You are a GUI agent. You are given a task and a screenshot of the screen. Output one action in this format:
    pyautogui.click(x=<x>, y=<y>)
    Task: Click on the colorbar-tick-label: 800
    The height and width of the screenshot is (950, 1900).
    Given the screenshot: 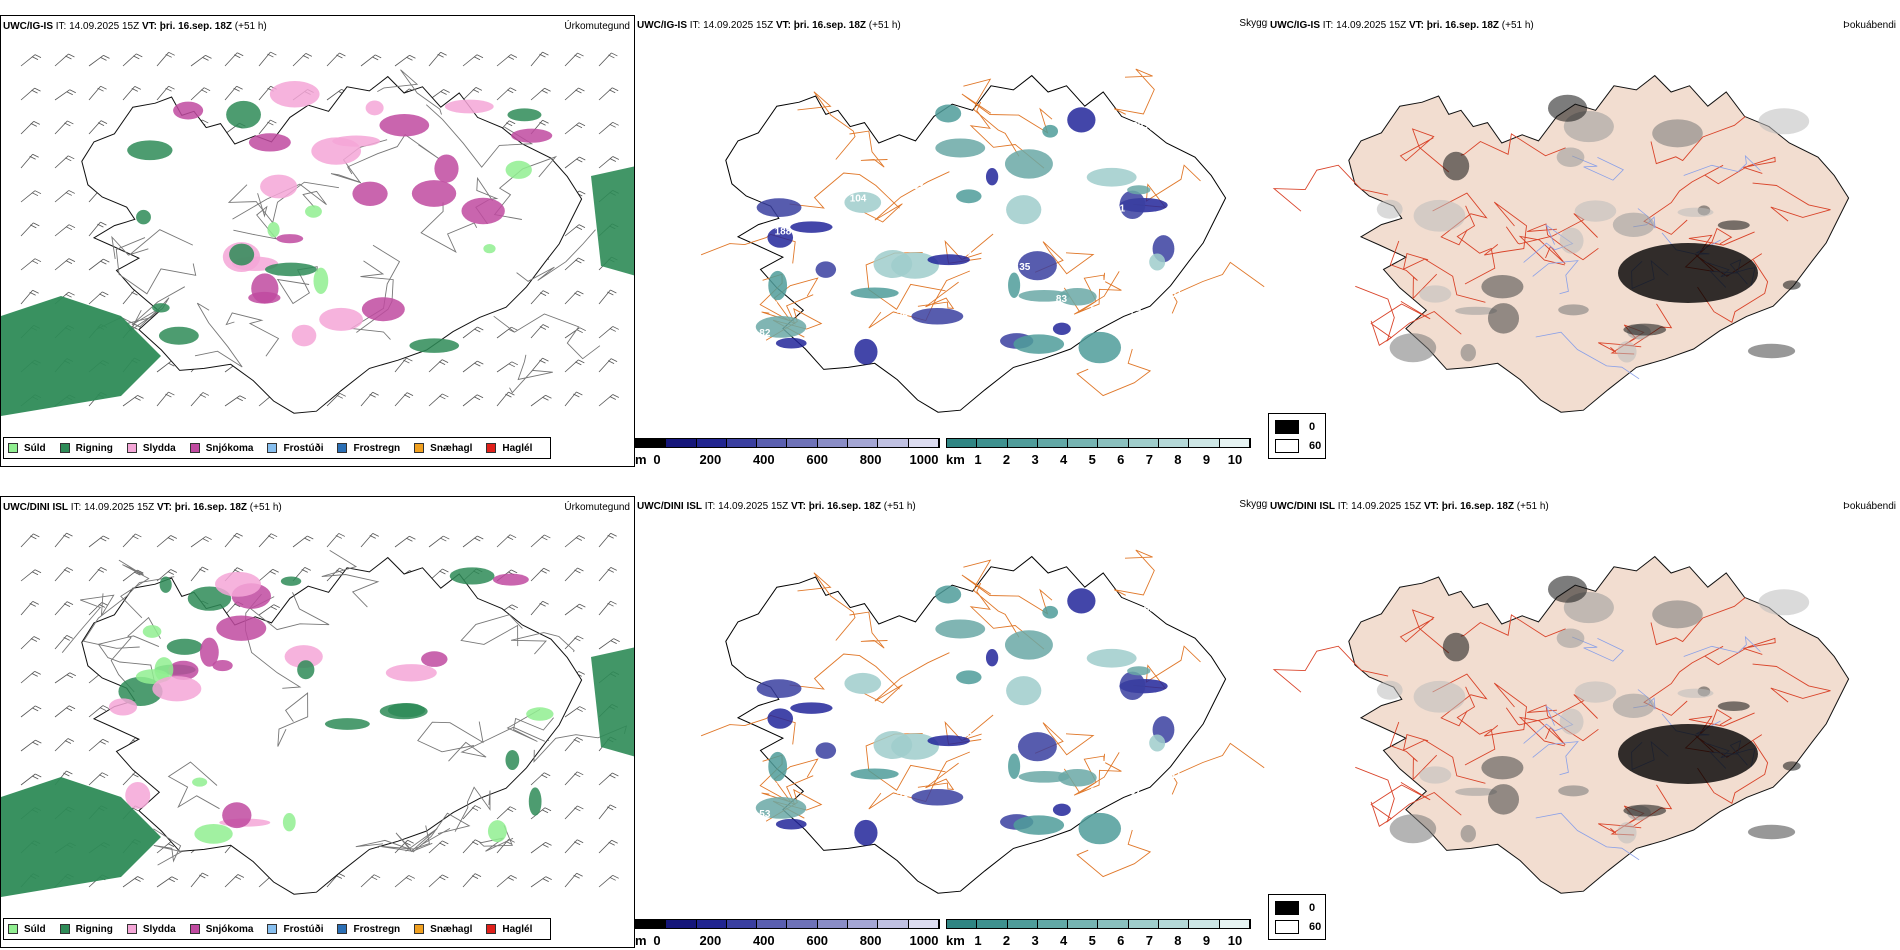 What is the action you would take?
    pyautogui.click(x=870, y=459)
    